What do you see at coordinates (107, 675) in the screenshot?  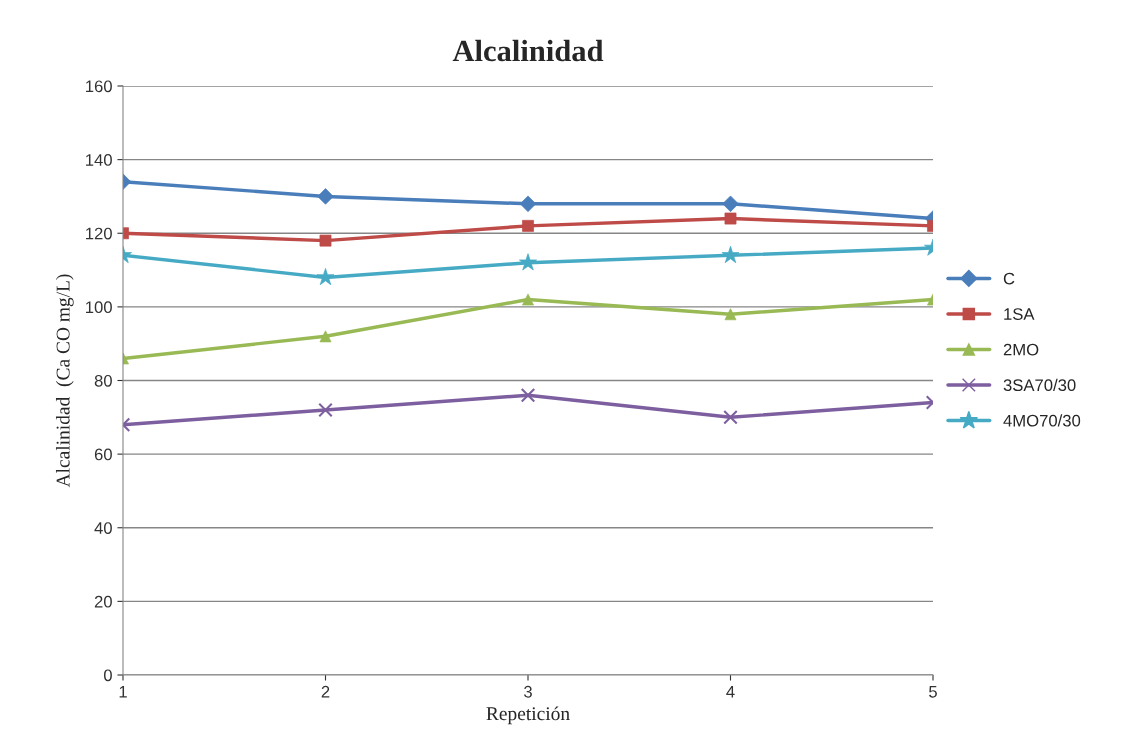 I see `y-tick-label: 0` at bounding box center [107, 675].